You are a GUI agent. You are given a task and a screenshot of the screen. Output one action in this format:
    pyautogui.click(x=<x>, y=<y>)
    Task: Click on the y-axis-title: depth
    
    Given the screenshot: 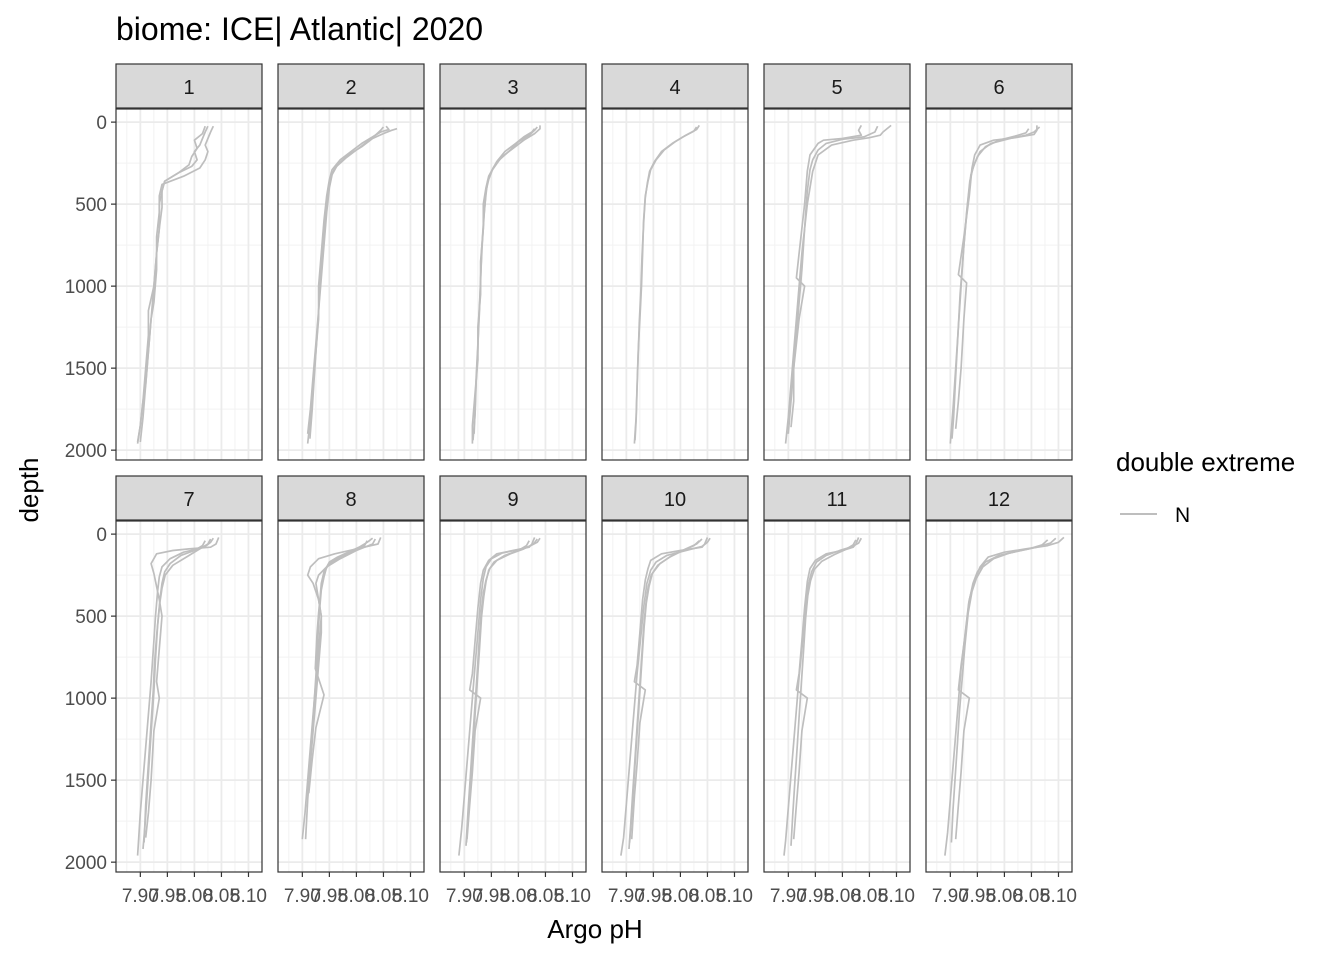 What is the action you would take?
    pyautogui.click(x=29, y=489)
    